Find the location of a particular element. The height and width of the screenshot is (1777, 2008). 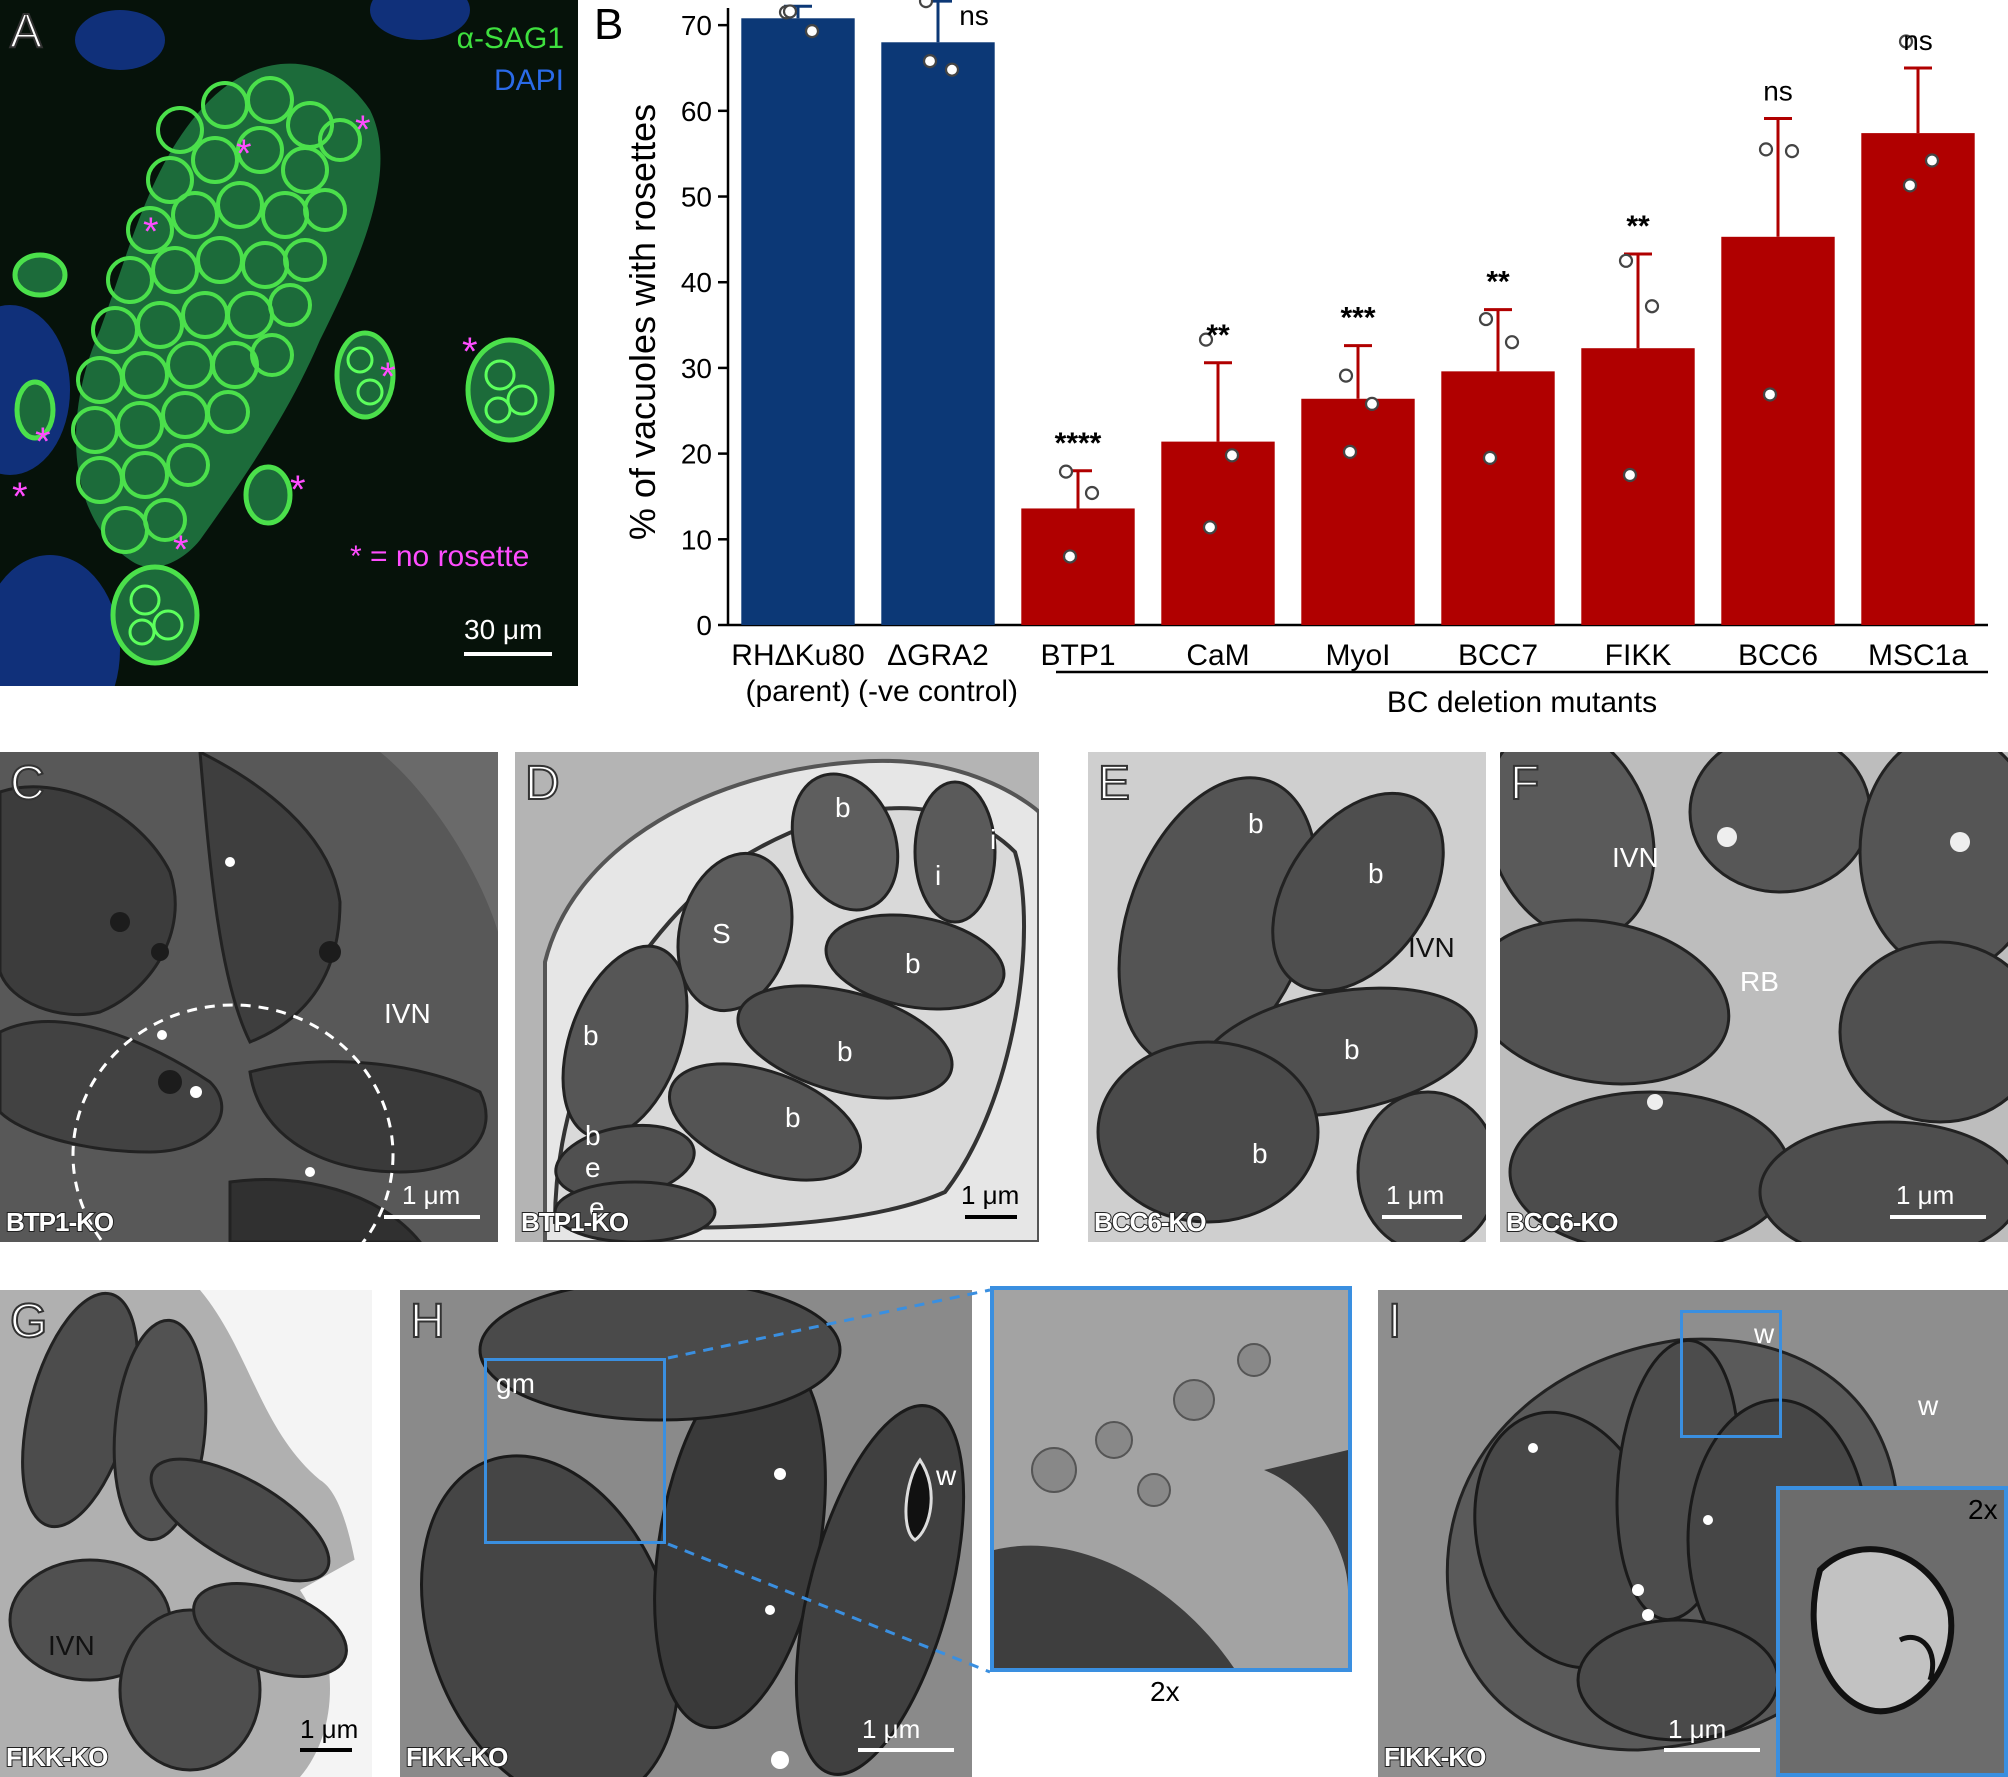

panel-letter-b: B is located at coordinates (609, 24).